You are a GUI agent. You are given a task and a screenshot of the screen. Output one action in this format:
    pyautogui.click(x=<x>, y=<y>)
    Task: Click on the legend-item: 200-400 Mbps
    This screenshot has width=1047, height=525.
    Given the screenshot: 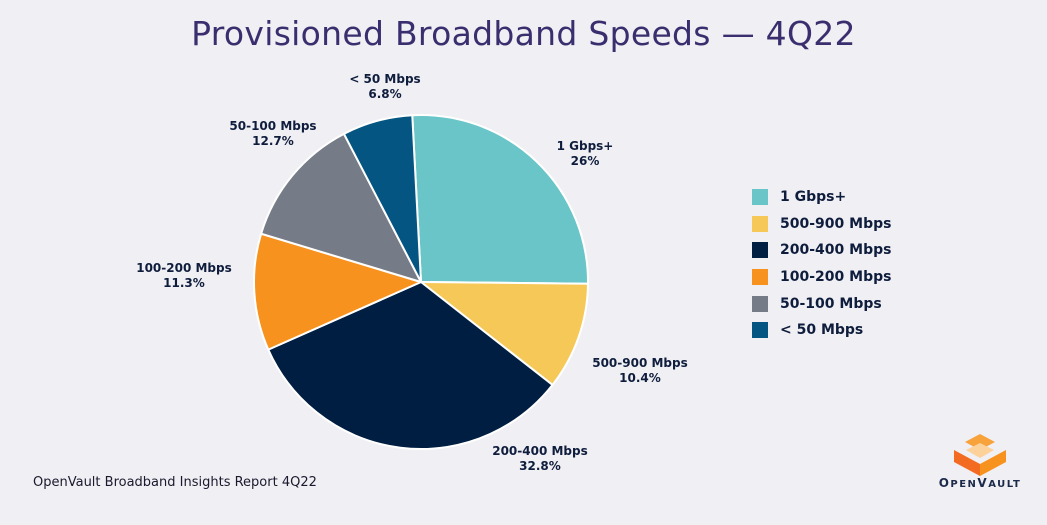 What is the action you would take?
    pyautogui.click(x=821, y=250)
    